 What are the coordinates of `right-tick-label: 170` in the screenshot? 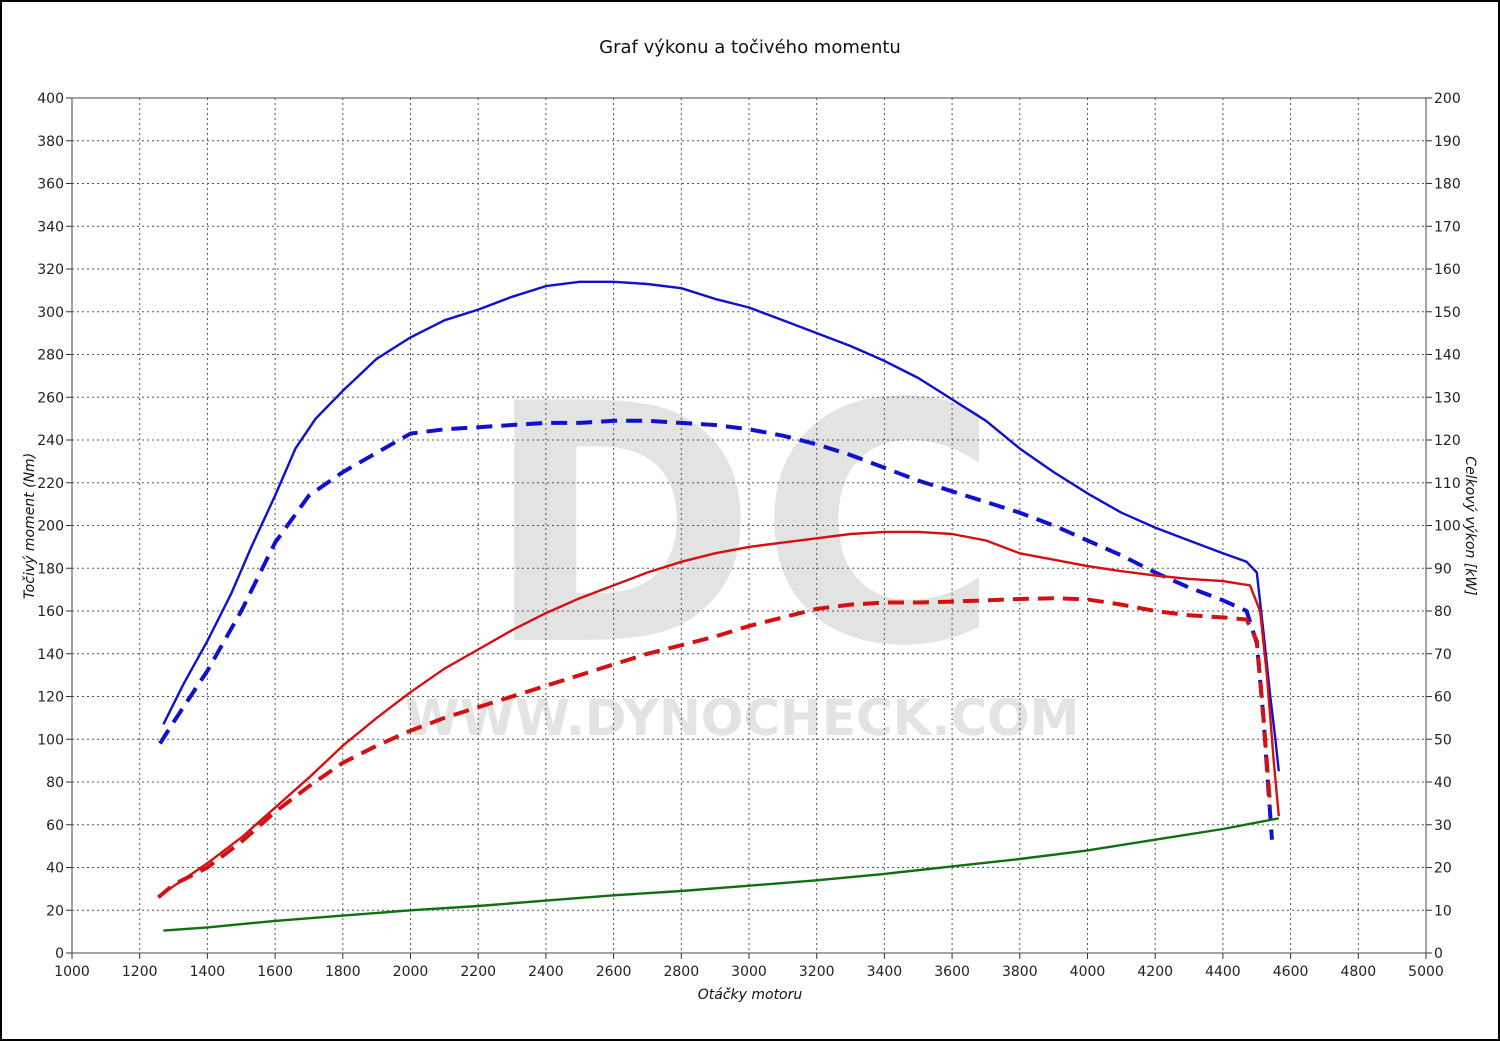 It's located at (1447, 227).